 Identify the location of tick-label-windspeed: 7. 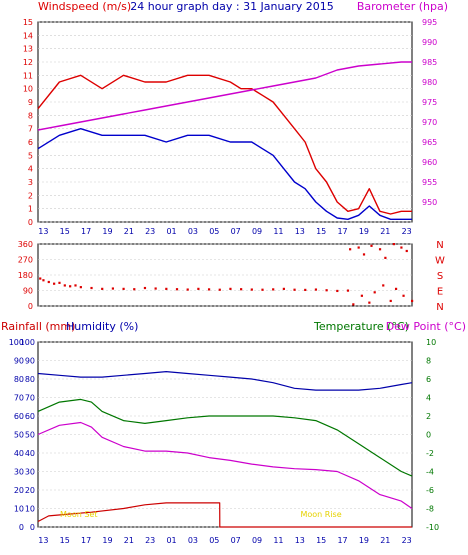
(30, 129).